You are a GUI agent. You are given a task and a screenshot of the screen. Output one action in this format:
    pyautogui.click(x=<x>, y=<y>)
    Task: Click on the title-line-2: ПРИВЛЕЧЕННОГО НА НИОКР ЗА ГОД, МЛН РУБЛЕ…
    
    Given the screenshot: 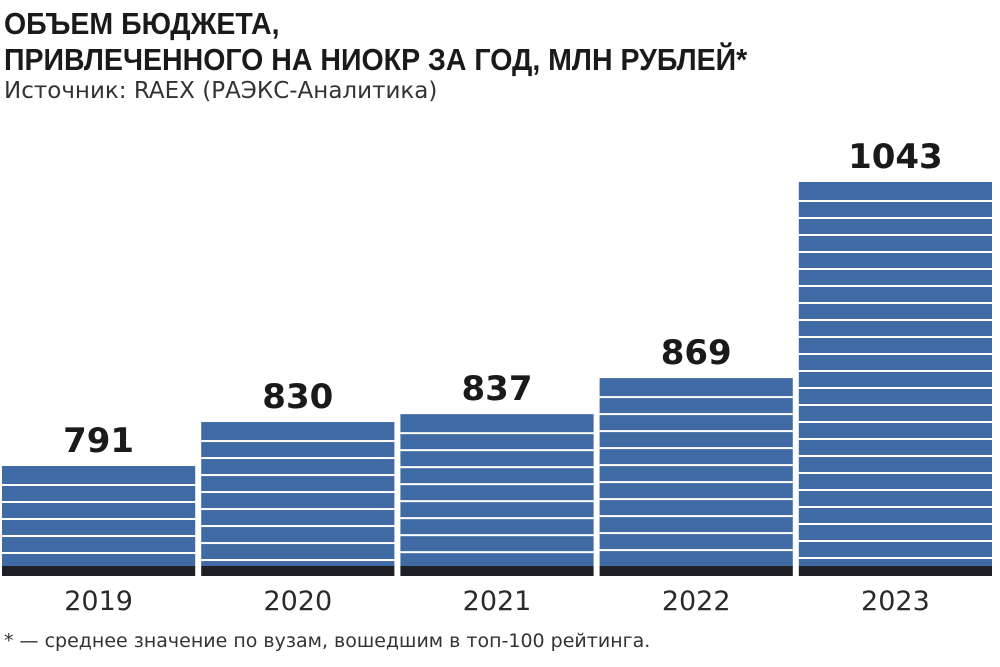 What is the action you would take?
    pyautogui.click(x=376, y=59)
    